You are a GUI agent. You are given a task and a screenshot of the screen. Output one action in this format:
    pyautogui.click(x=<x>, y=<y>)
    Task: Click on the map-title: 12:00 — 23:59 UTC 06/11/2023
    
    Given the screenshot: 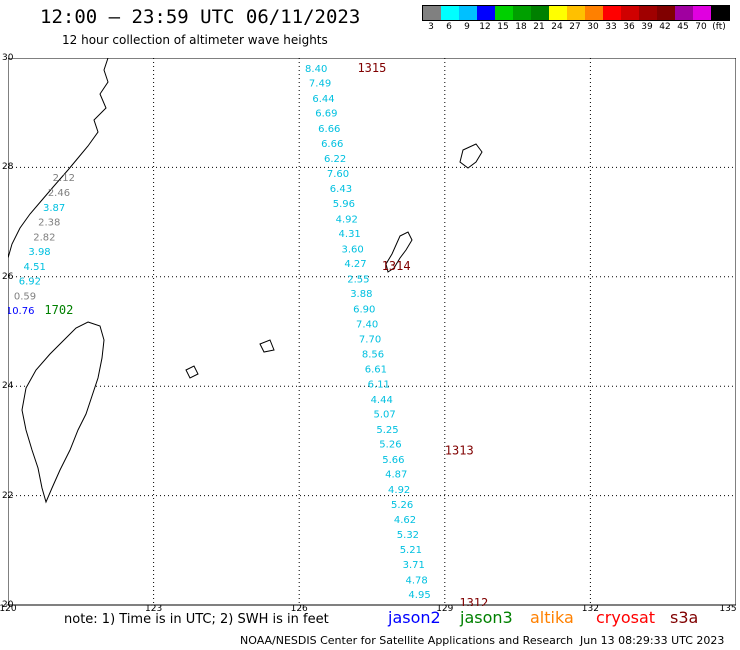 What is the action you would take?
    pyautogui.click(x=200, y=17)
    